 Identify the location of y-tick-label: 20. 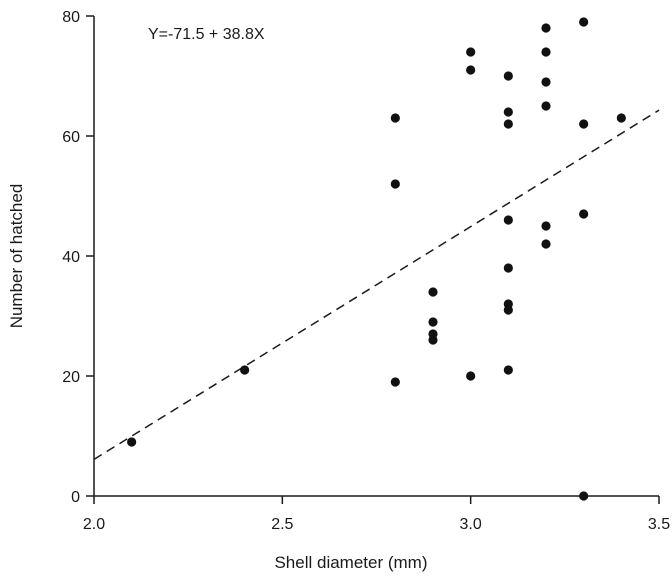
(71, 377).